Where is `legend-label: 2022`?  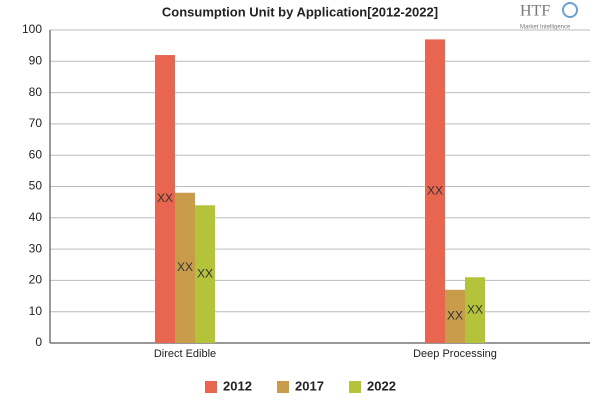
legend-label: 2022 is located at coordinates (381, 385).